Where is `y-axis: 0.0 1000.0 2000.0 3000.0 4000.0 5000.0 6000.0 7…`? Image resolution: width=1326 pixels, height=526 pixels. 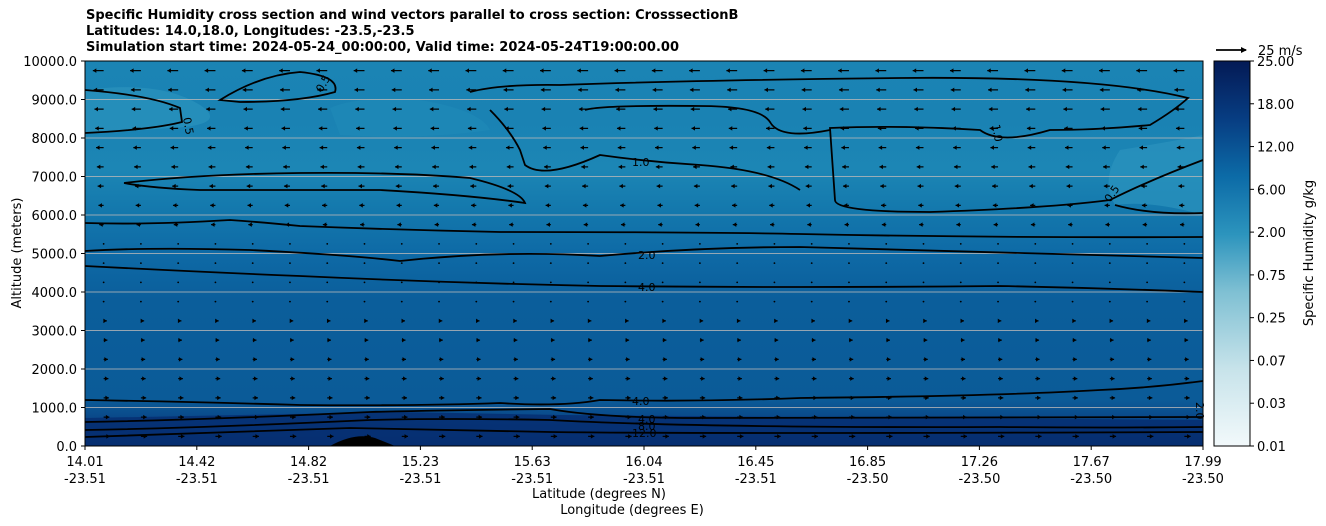 y-axis: 0.0 1000.0 2000.0 3000.0 4000.0 5000.0 6000.0 7… is located at coordinates (54, 255).